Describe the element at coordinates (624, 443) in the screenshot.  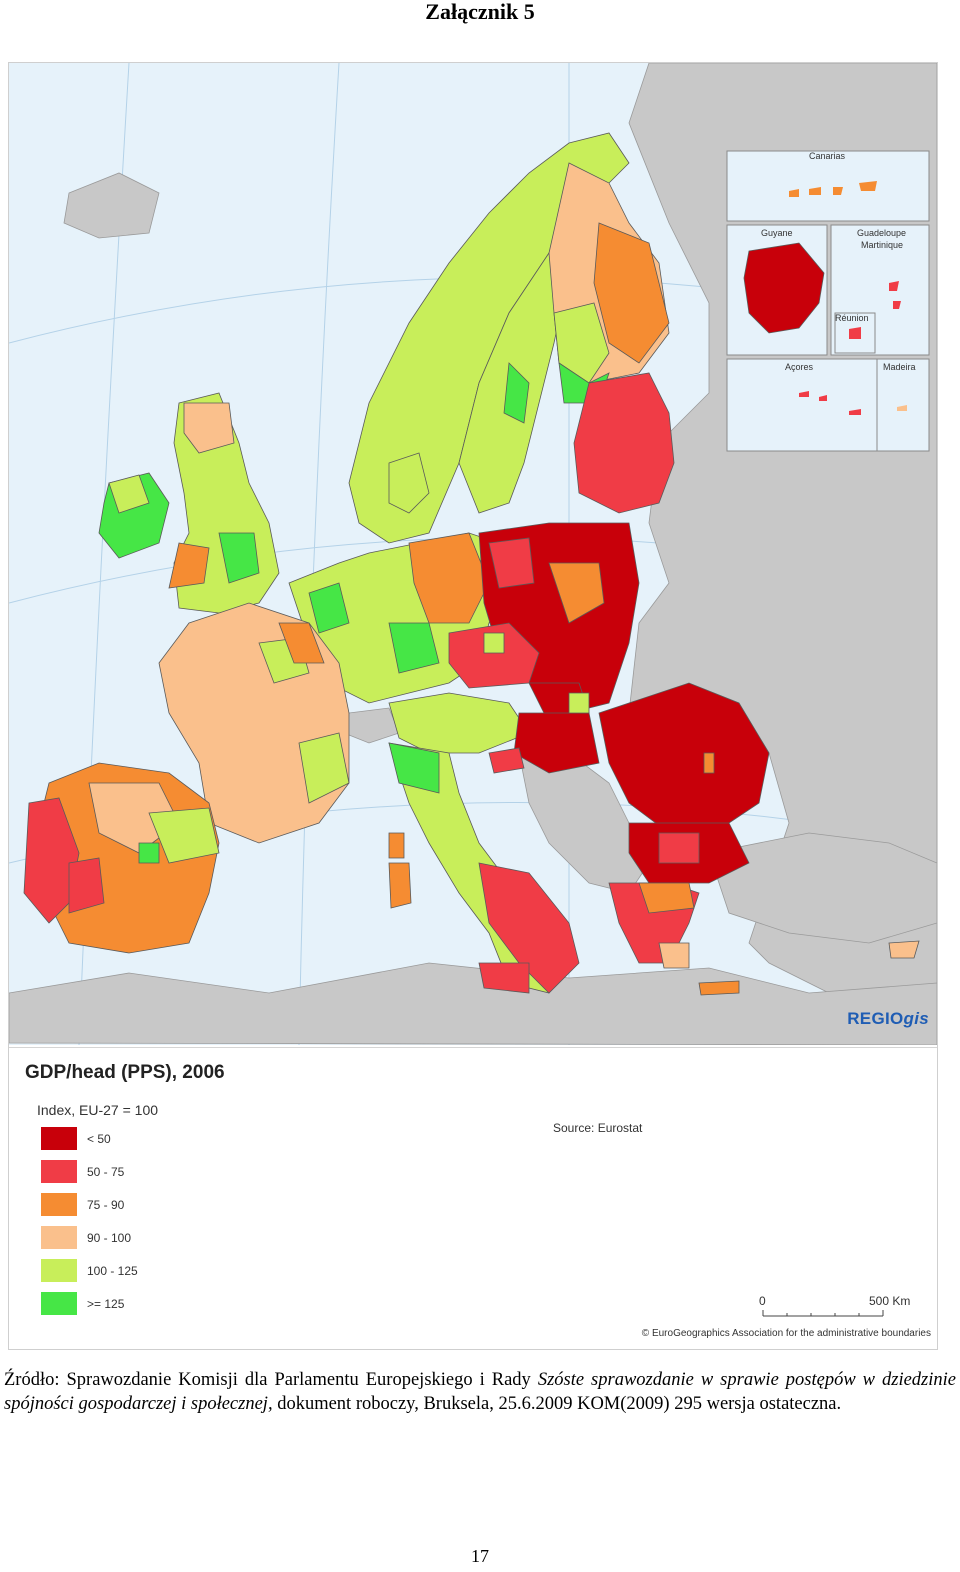
I see `baltics` at that location.